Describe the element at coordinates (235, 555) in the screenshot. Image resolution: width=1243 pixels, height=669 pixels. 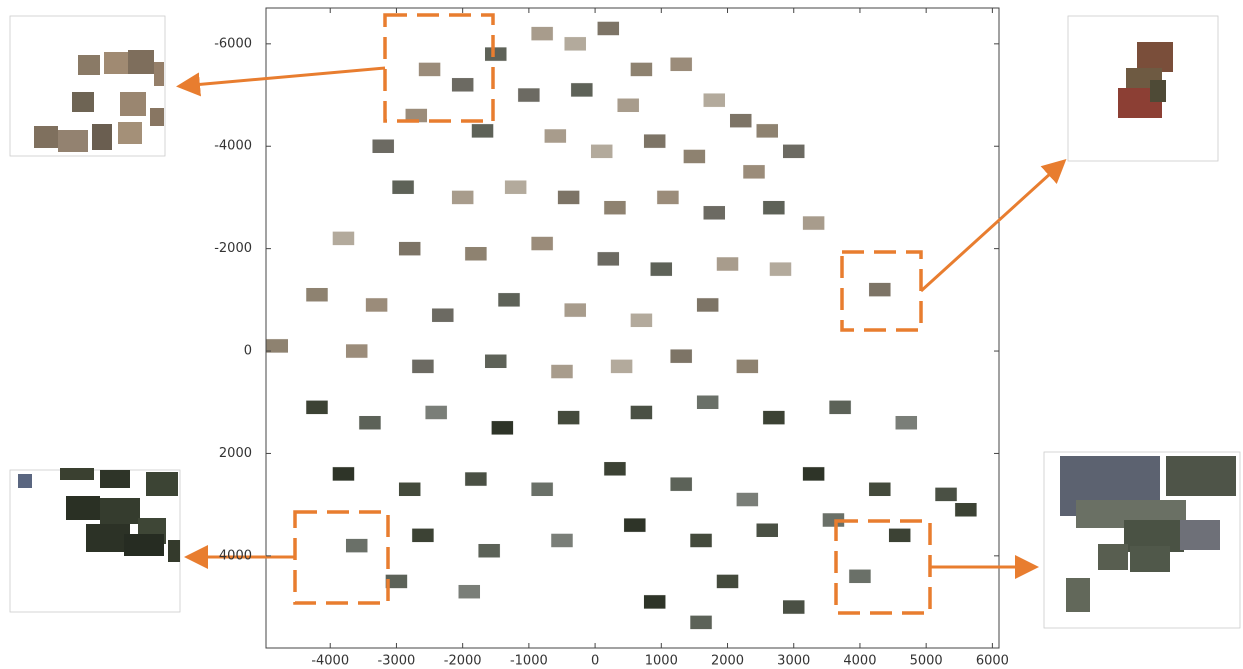
I see `y-tick-label: 4000` at that location.